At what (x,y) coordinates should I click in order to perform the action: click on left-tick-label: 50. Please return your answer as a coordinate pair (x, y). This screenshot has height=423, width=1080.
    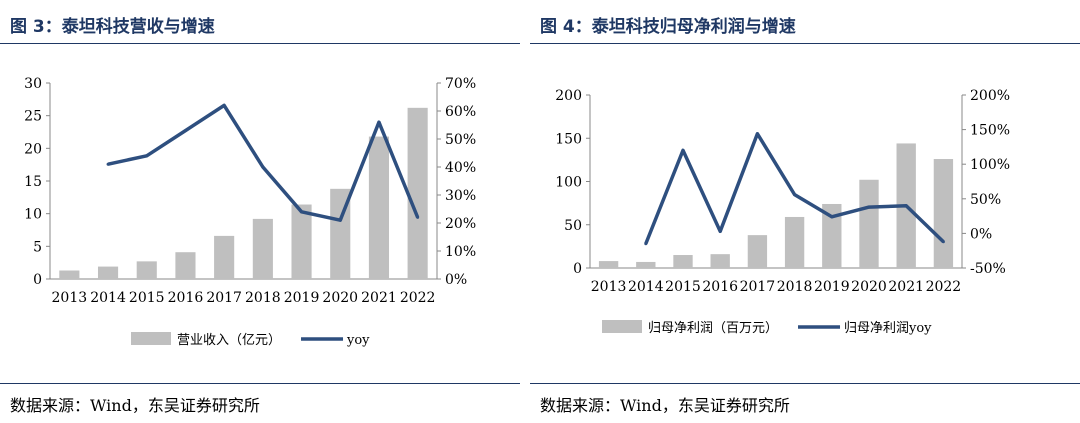
    Looking at the image, I should click on (573, 226).